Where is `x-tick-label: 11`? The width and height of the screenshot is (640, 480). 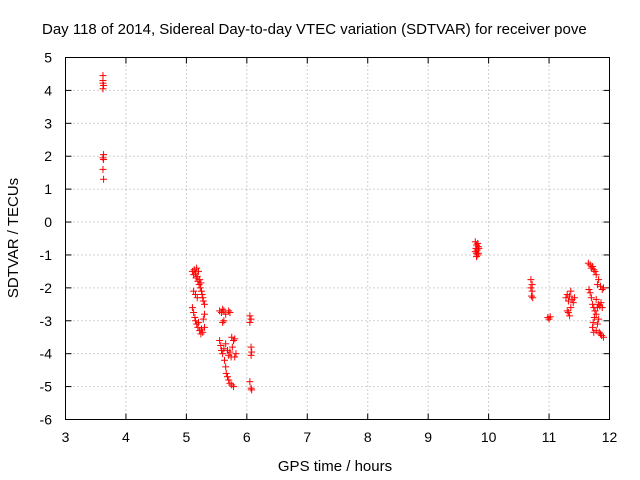
x-tick-label: 11 is located at coordinates (549, 437).